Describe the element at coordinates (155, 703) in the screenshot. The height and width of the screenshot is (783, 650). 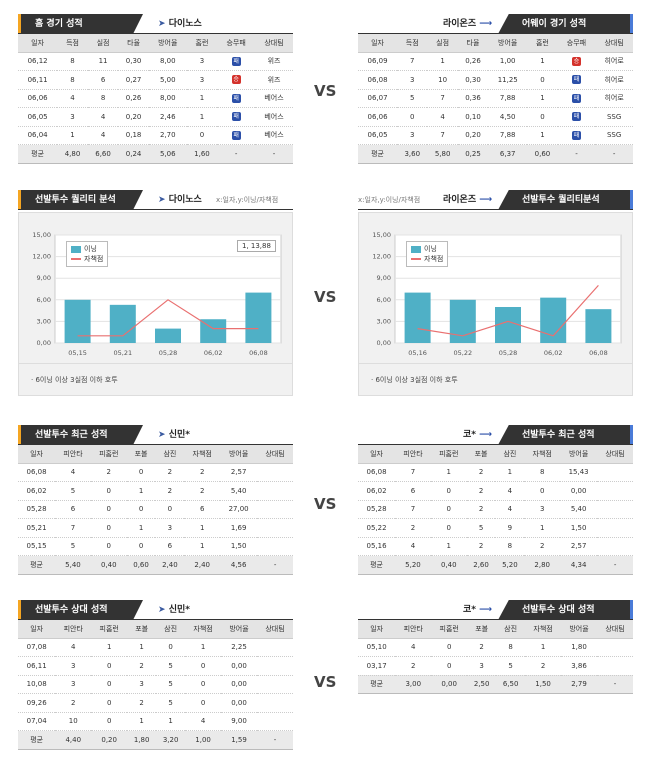
I see `table-row: 09,26 2 0 2 5 0 0,00` at that location.